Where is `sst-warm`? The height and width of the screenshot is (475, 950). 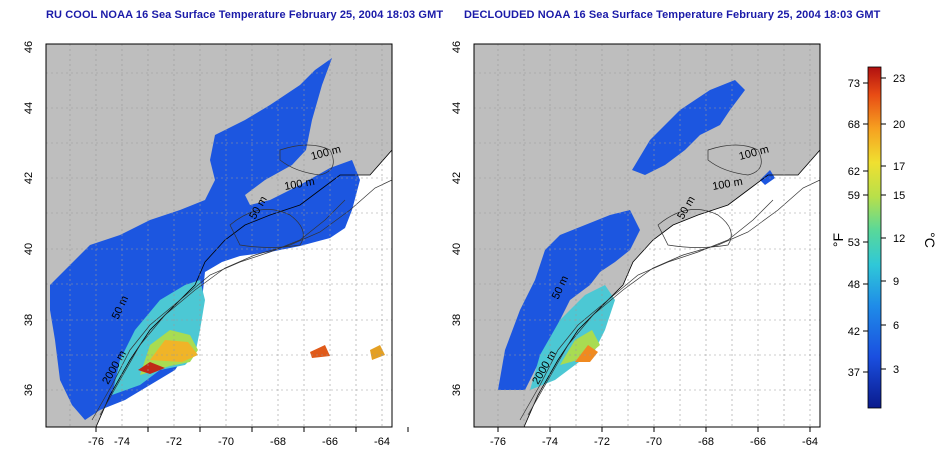
sst-warm is located at coordinates (158, 337).